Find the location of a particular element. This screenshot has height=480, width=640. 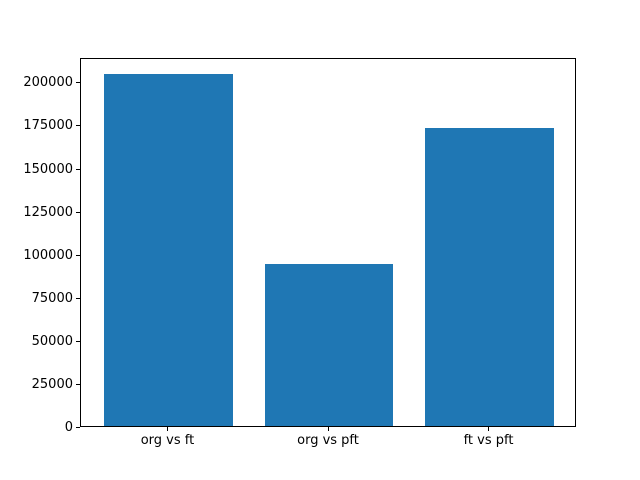

y-axis-tick-label: 75000 is located at coordinates (52, 298).